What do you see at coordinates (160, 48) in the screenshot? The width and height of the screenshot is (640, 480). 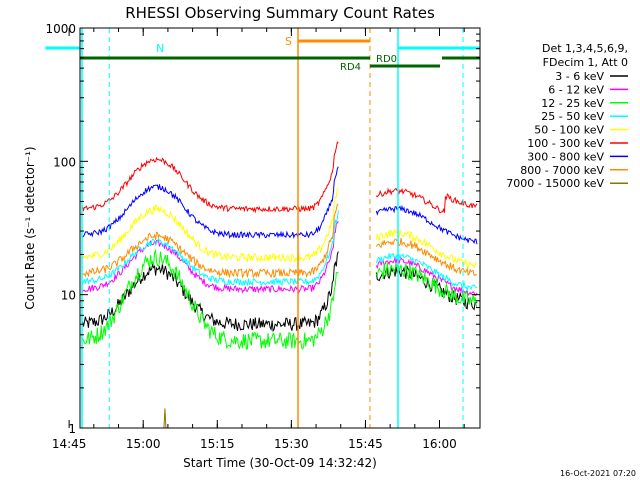 I see `night-label: N` at bounding box center [160, 48].